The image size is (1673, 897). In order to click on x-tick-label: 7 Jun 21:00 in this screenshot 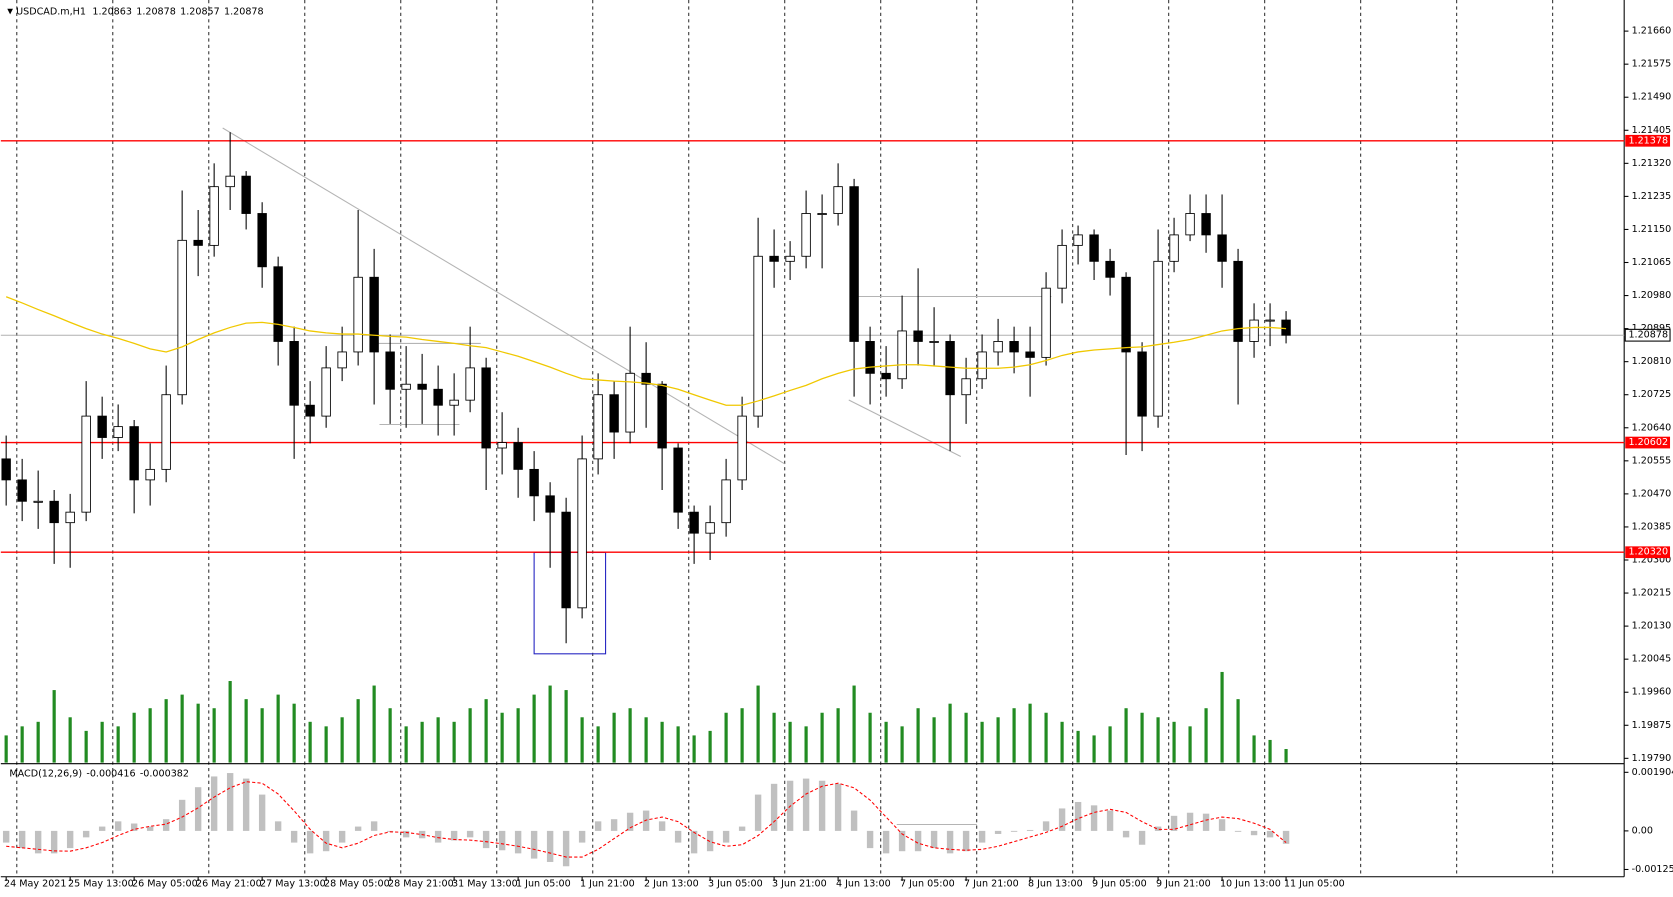, I will do `click(991, 884)`.